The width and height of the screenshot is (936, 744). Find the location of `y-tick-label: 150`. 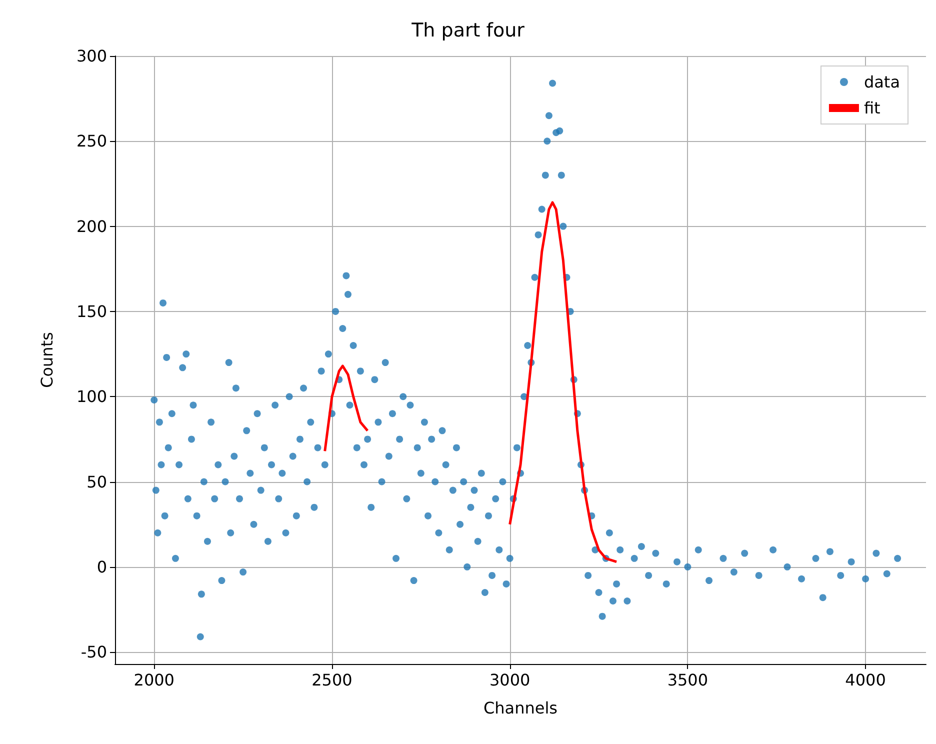

y-tick-label: 150 is located at coordinates (91, 311).